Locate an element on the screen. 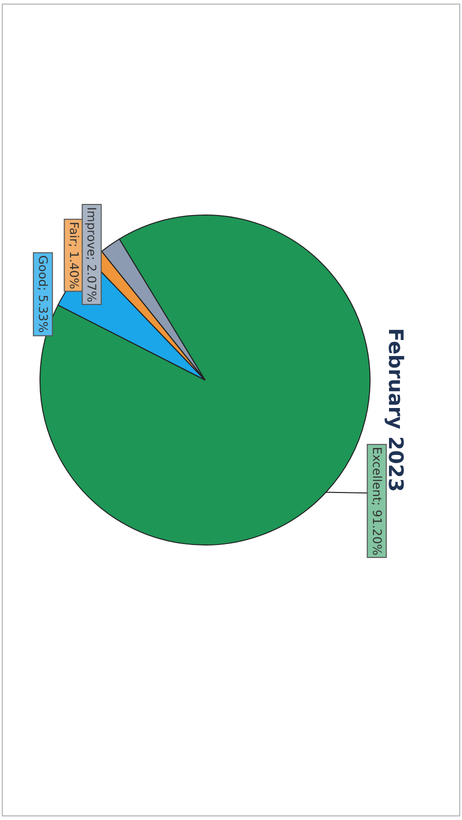  slice-label: Fair; 1.40% is located at coordinates (73, 256).